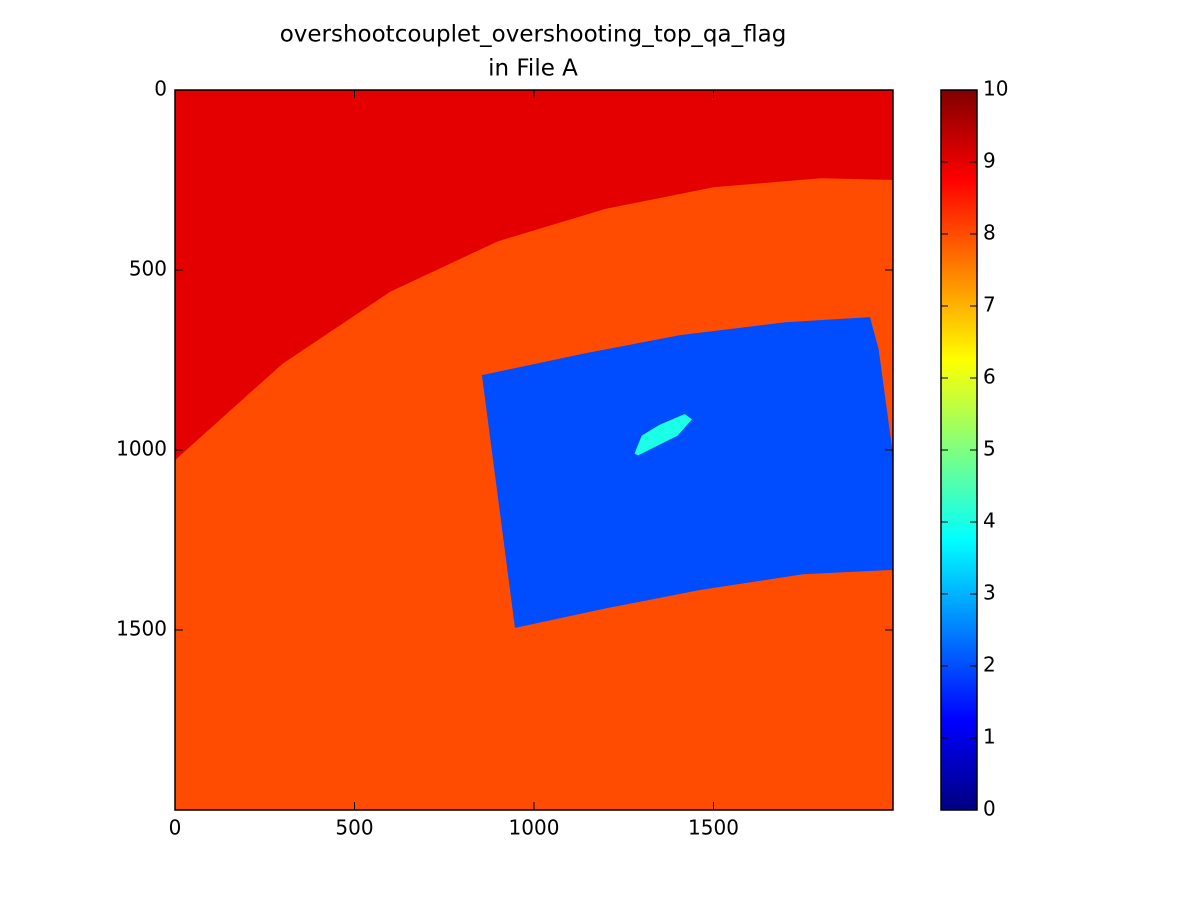 The image size is (1200, 904). I want to click on y-tick-label: 500, so click(148, 269).